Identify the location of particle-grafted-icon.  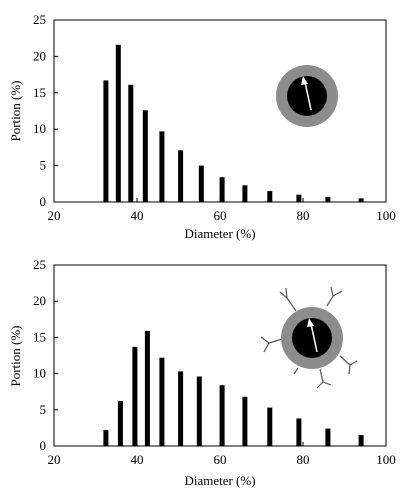
(309, 337).